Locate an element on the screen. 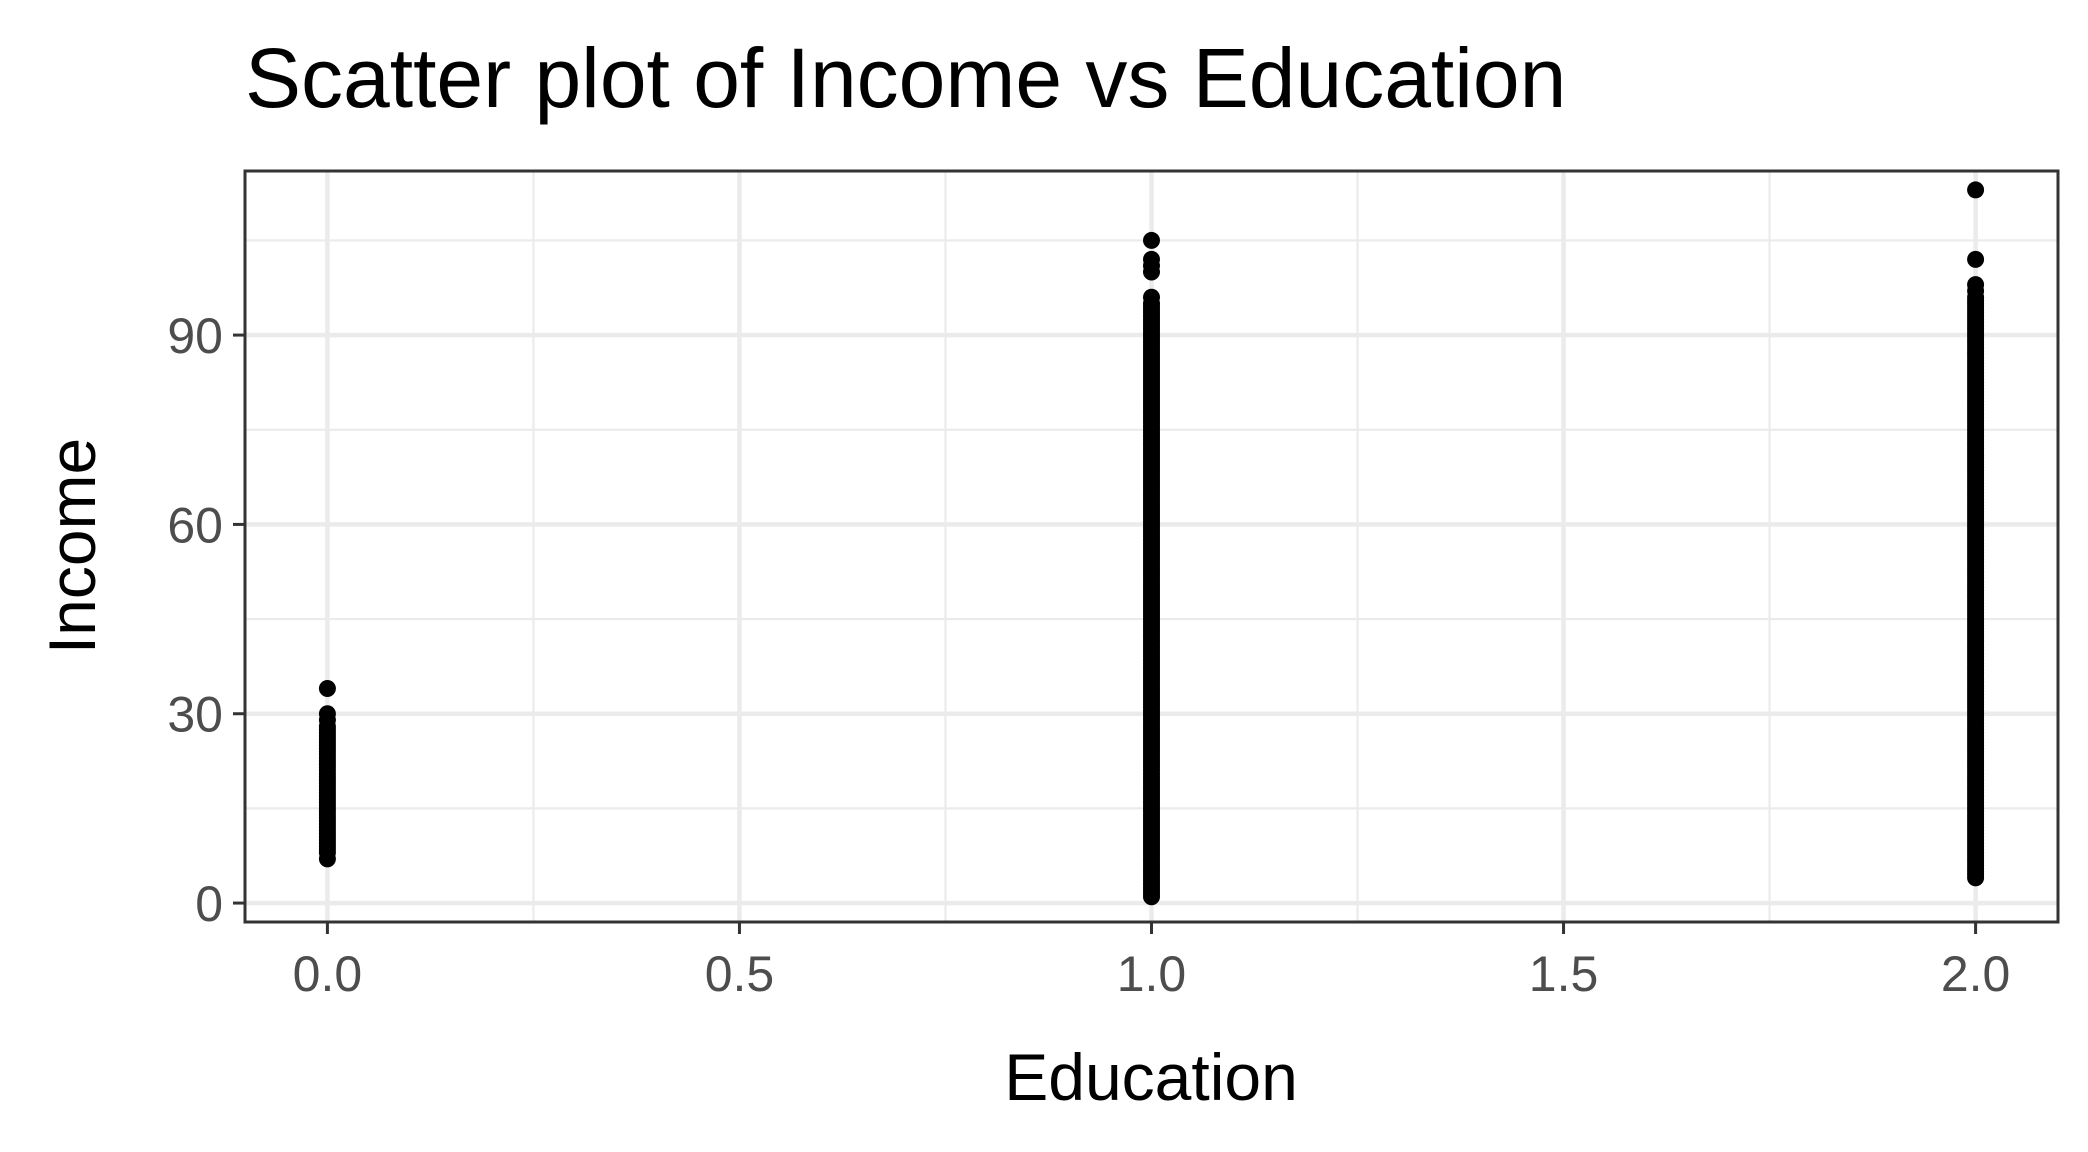 Image resolution: width=2088 pixels, height=1152 pixels. y-tick-label: 30 is located at coordinates (195, 715).